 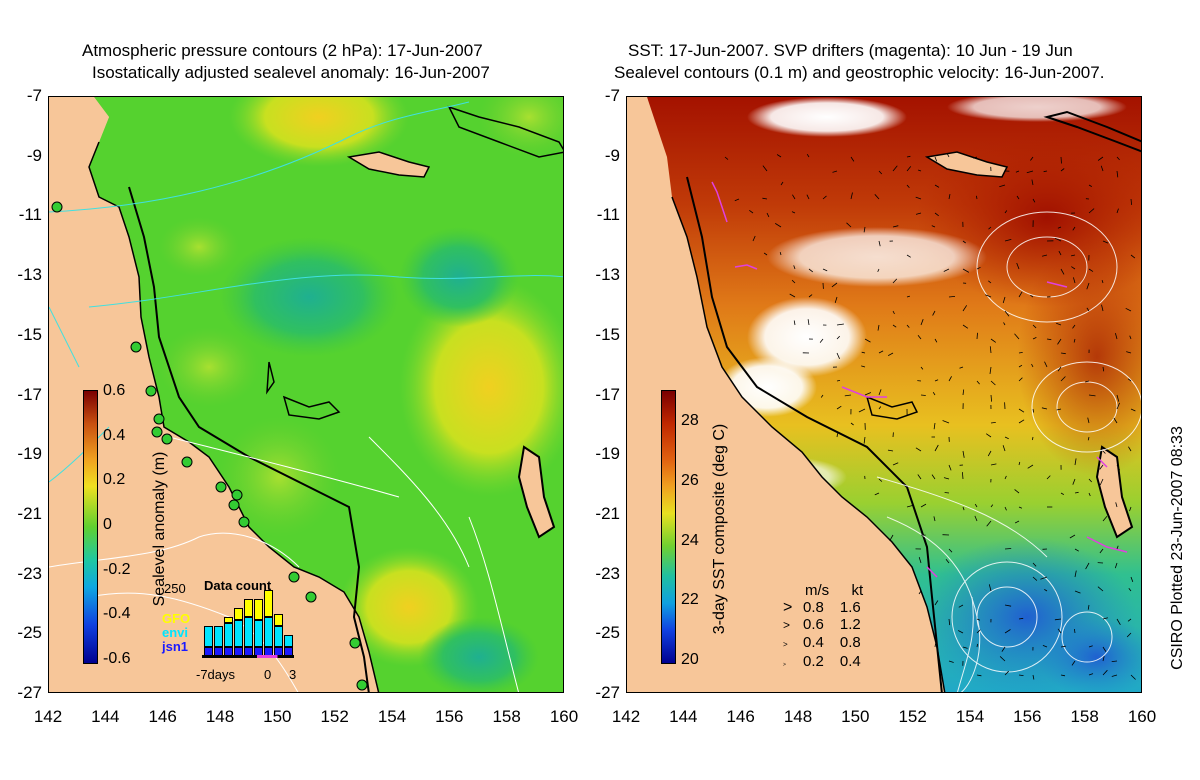 I want to click on velocity-kt-value: 0.4, so click(x=850, y=661).